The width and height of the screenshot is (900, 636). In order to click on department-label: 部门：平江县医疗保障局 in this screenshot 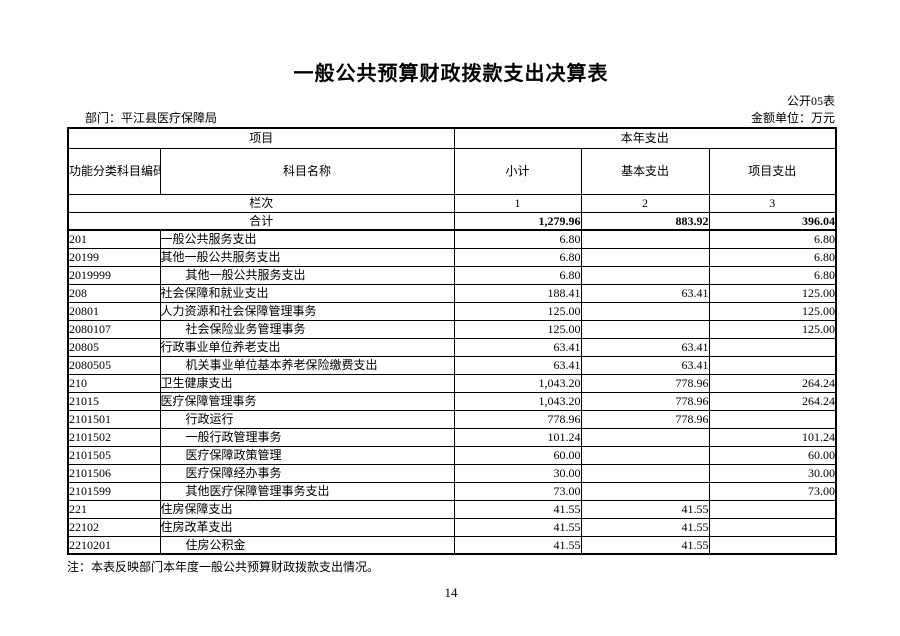, I will do `click(151, 118)`.